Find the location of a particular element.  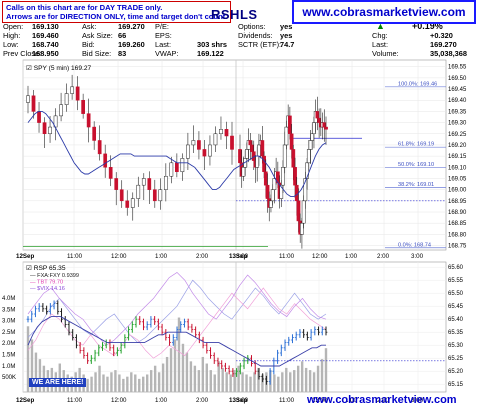

price-x-tick: 12Sep is located at coordinates (25, 256).